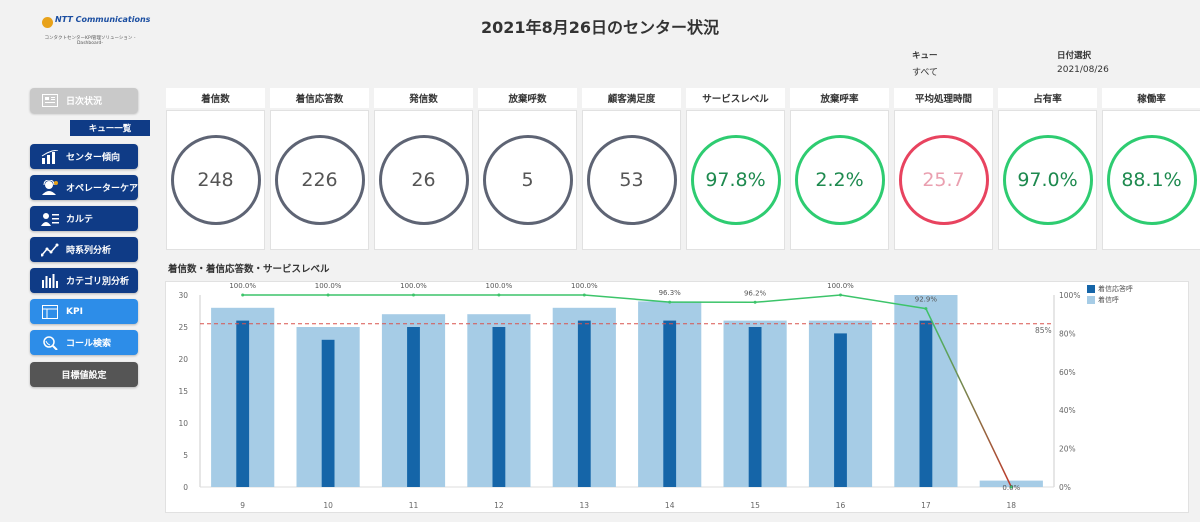 The height and width of the screenshot is (522, 1200). I want to click on chart-record-icon, so click(50, 219).